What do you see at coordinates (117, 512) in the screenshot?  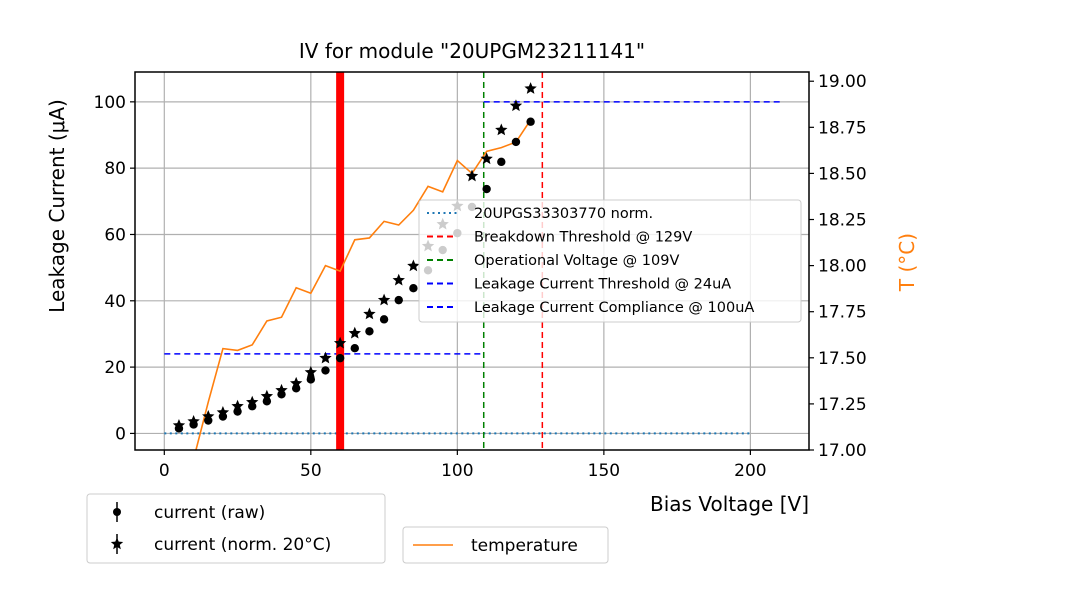 I see `legend-circle-marker` at bounding box center [117, 512].